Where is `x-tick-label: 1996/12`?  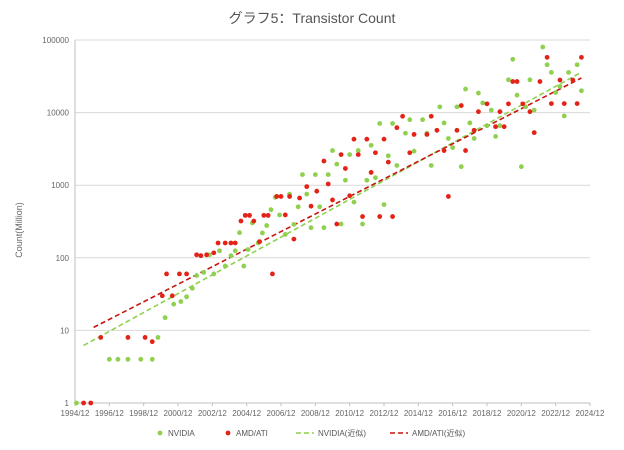 x-tick-label: 1996/12 is located at coordinates (109, 413).